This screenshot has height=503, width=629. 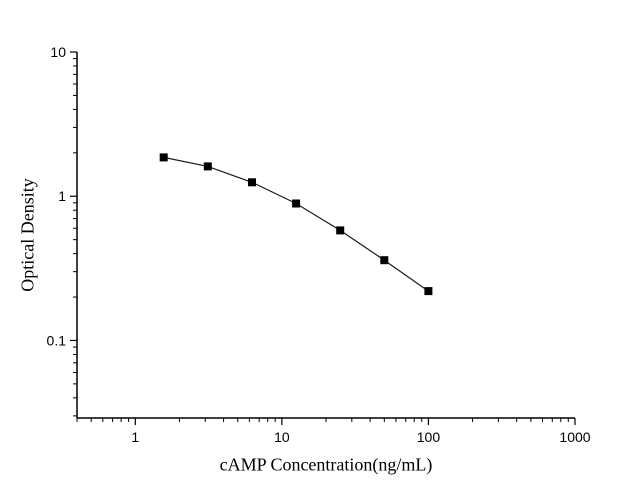 What do you see at coordinates (574, 437) in the screenshot?
I see `x-tick-label: 1000` at bounding box center [574, 437].